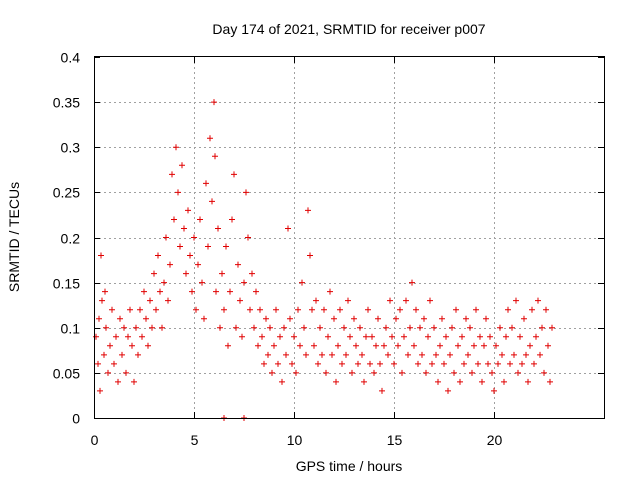 The image size is (640, 480). What do you see at coordinates (71, 239) in the screenshot?
I see `y-tick-label: 0.2` at bounding box center [71, 239].